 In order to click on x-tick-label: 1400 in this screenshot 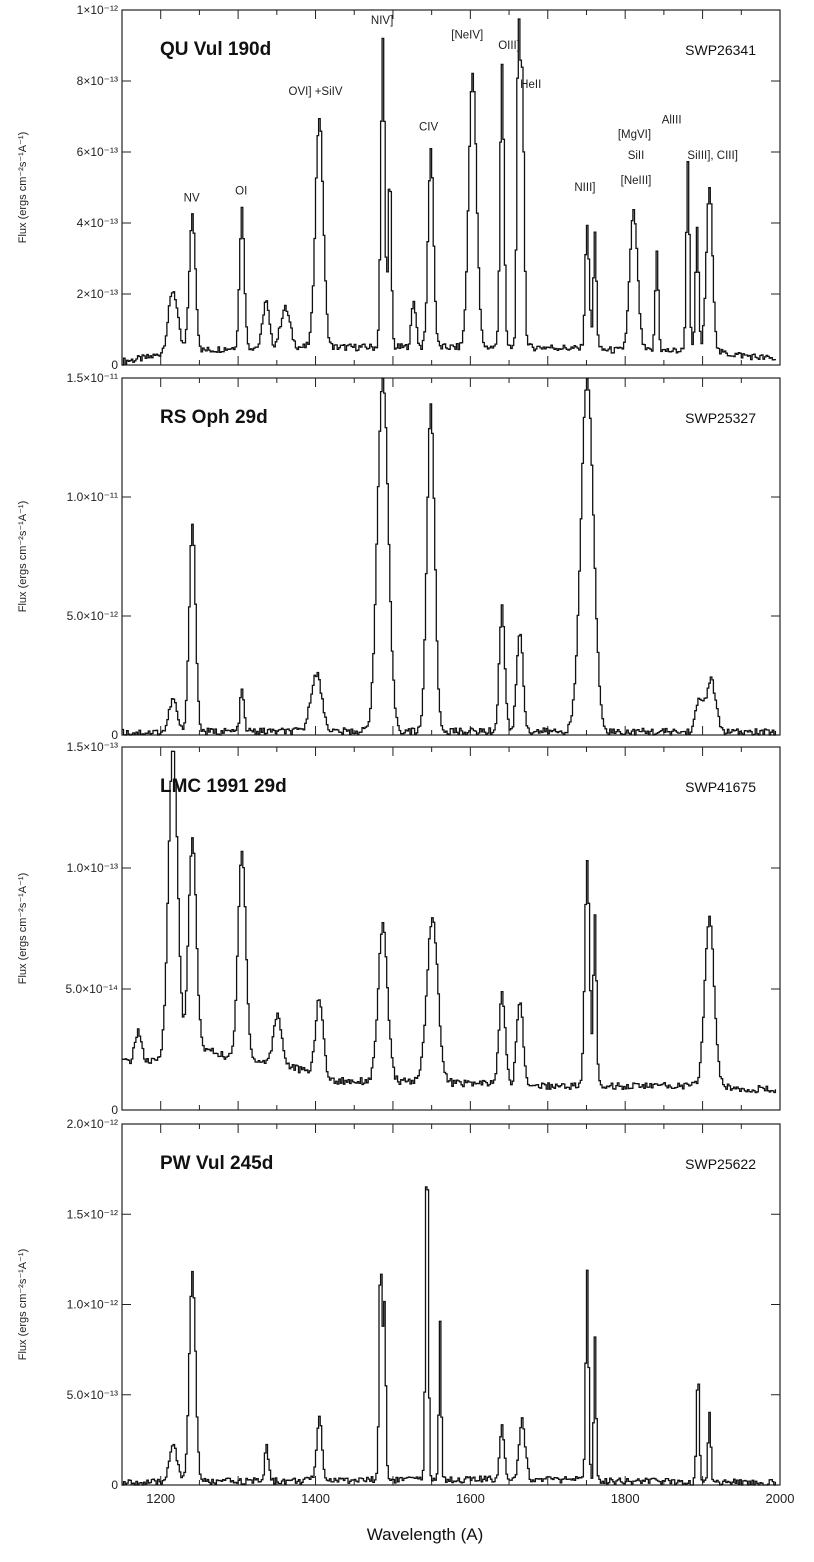, I will do `click(315, 1498)`.